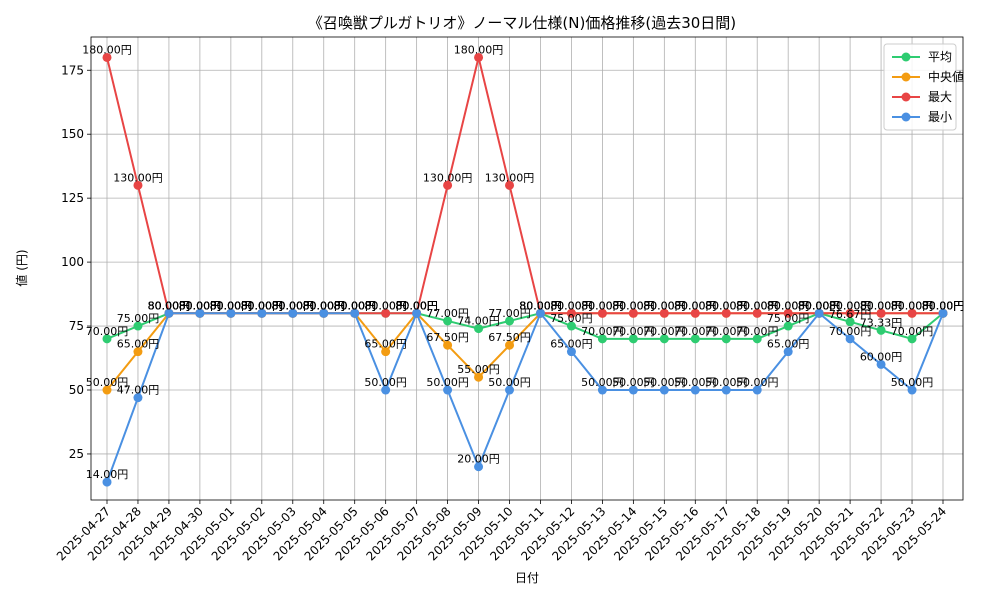 This screenshot has width=1000, height=600. Describe the element at coordinates (881, 356) in the screenshot. I see `data-label: 60.00円` at that location.